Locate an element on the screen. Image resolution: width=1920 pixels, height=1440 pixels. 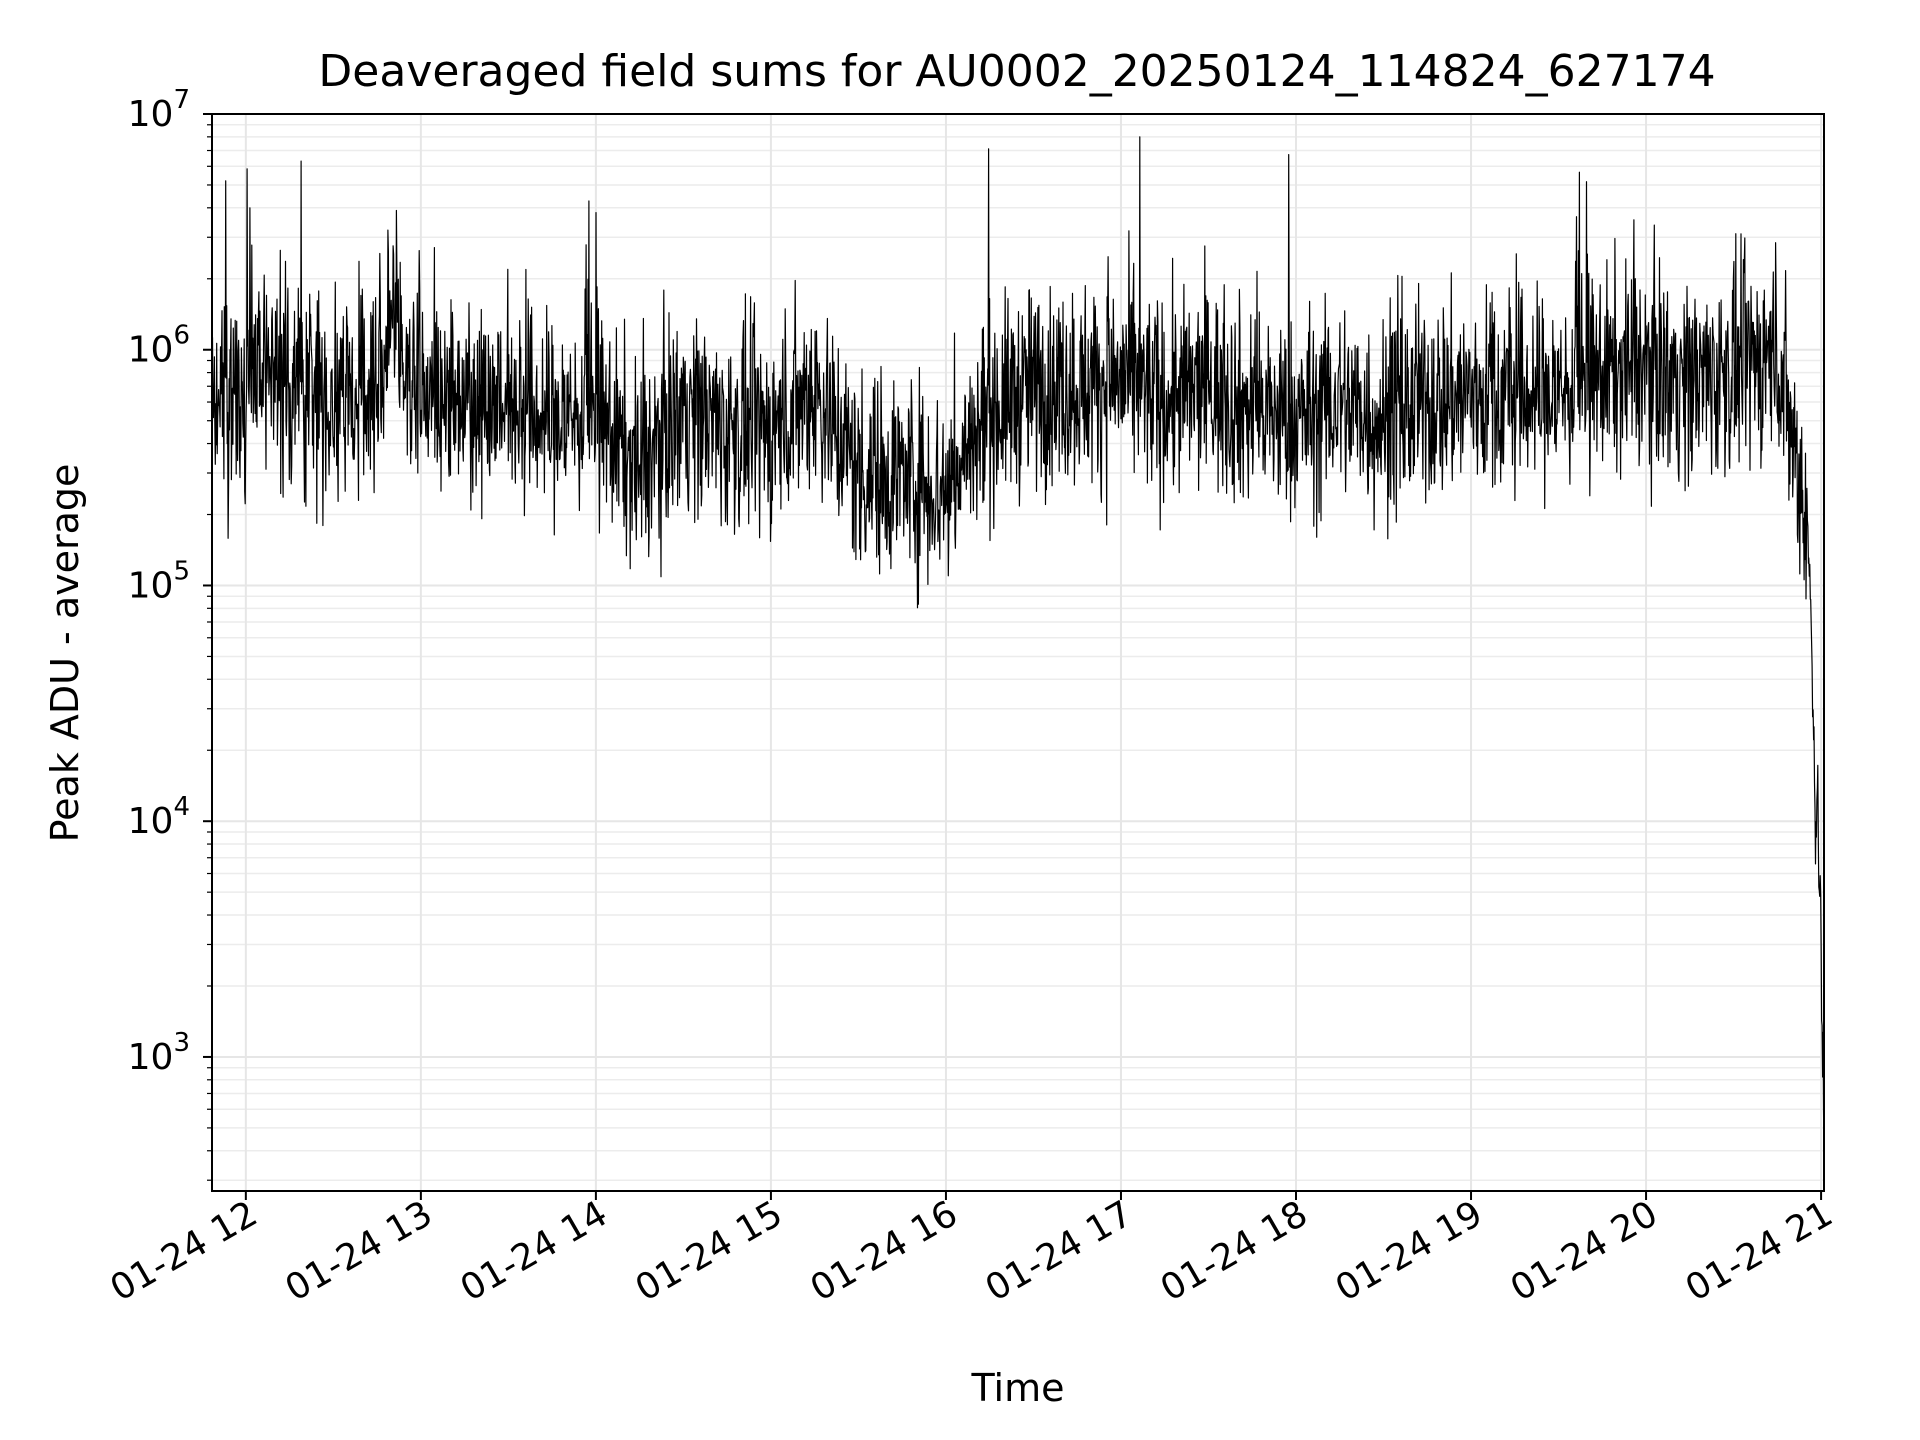
y-tick-label: 10³ is located at coordinates (159, 1053).